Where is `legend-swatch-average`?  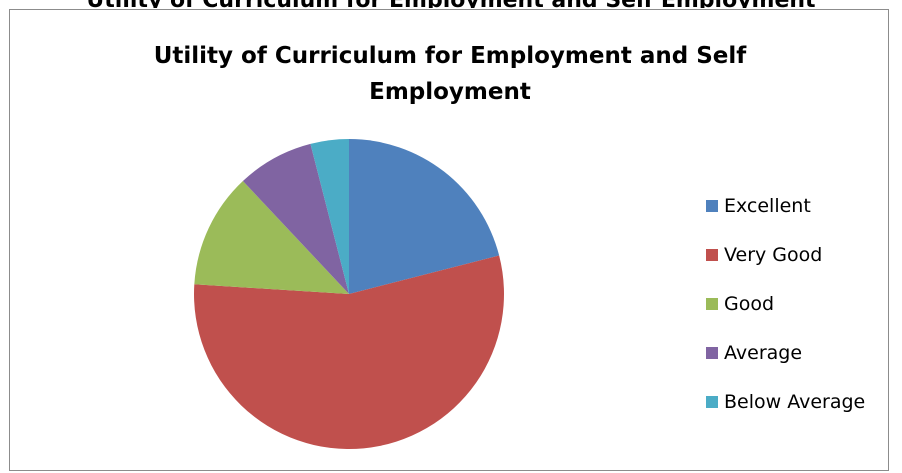 legend-swatch-average is located at coordinates (712, 352).